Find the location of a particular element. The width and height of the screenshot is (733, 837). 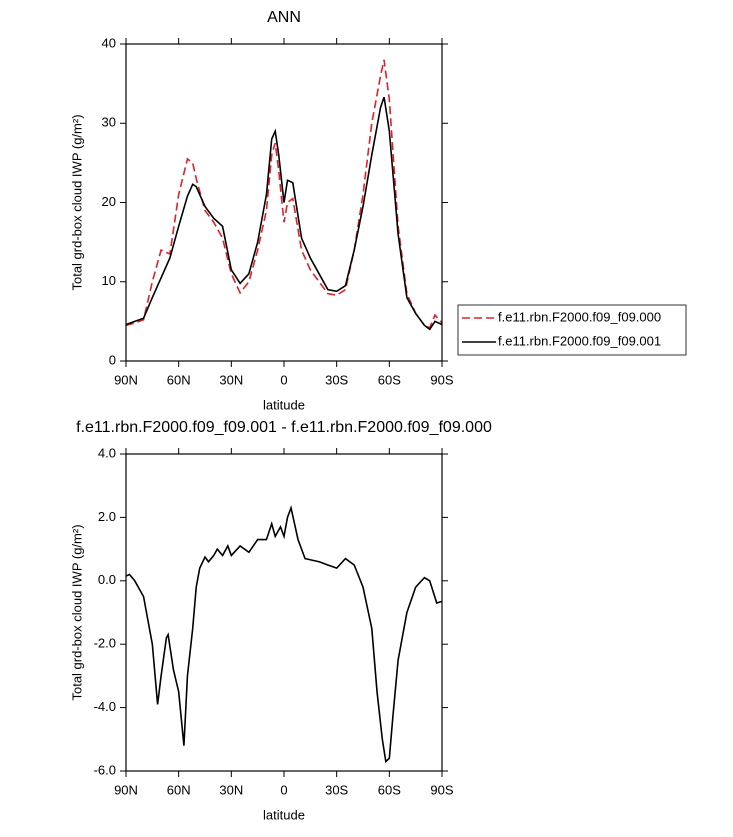

y-tick-label: 0.0 is located at coordinates (107, 579).